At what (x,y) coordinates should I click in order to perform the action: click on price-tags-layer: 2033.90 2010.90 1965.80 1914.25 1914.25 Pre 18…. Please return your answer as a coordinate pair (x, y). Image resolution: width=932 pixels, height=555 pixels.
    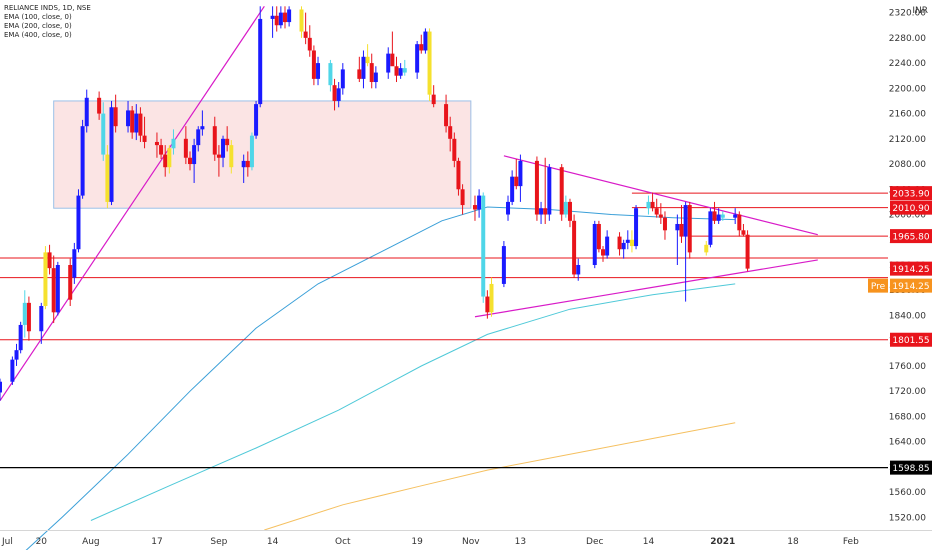
    Looking at the image, I should click on (900, 330).